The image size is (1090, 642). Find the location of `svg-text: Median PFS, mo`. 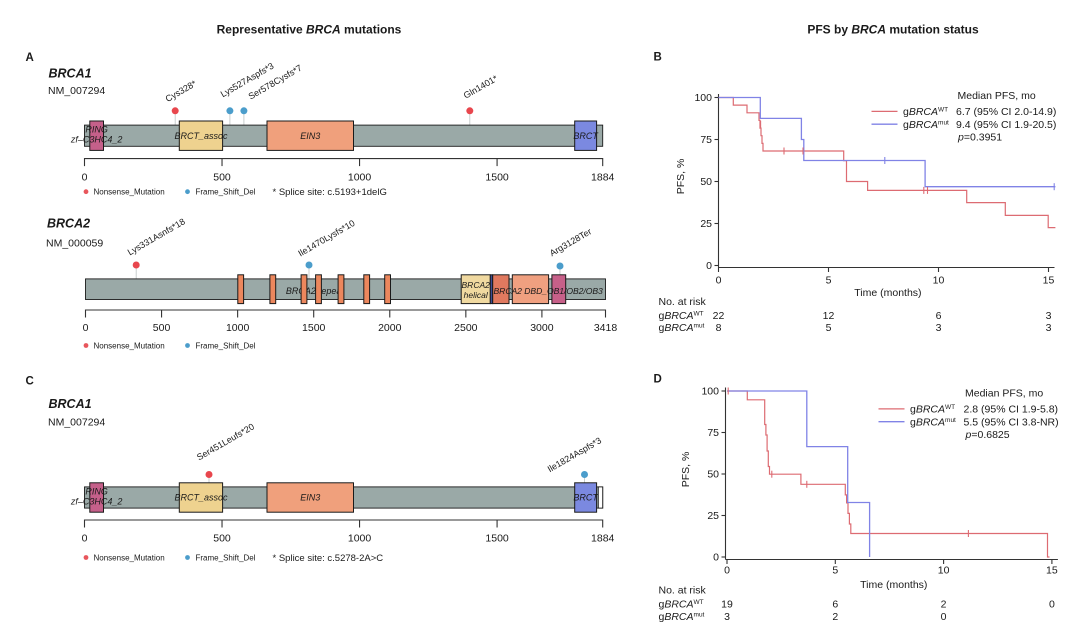

svg-text: Median PFS, mo is located at coordinates (997, 96).